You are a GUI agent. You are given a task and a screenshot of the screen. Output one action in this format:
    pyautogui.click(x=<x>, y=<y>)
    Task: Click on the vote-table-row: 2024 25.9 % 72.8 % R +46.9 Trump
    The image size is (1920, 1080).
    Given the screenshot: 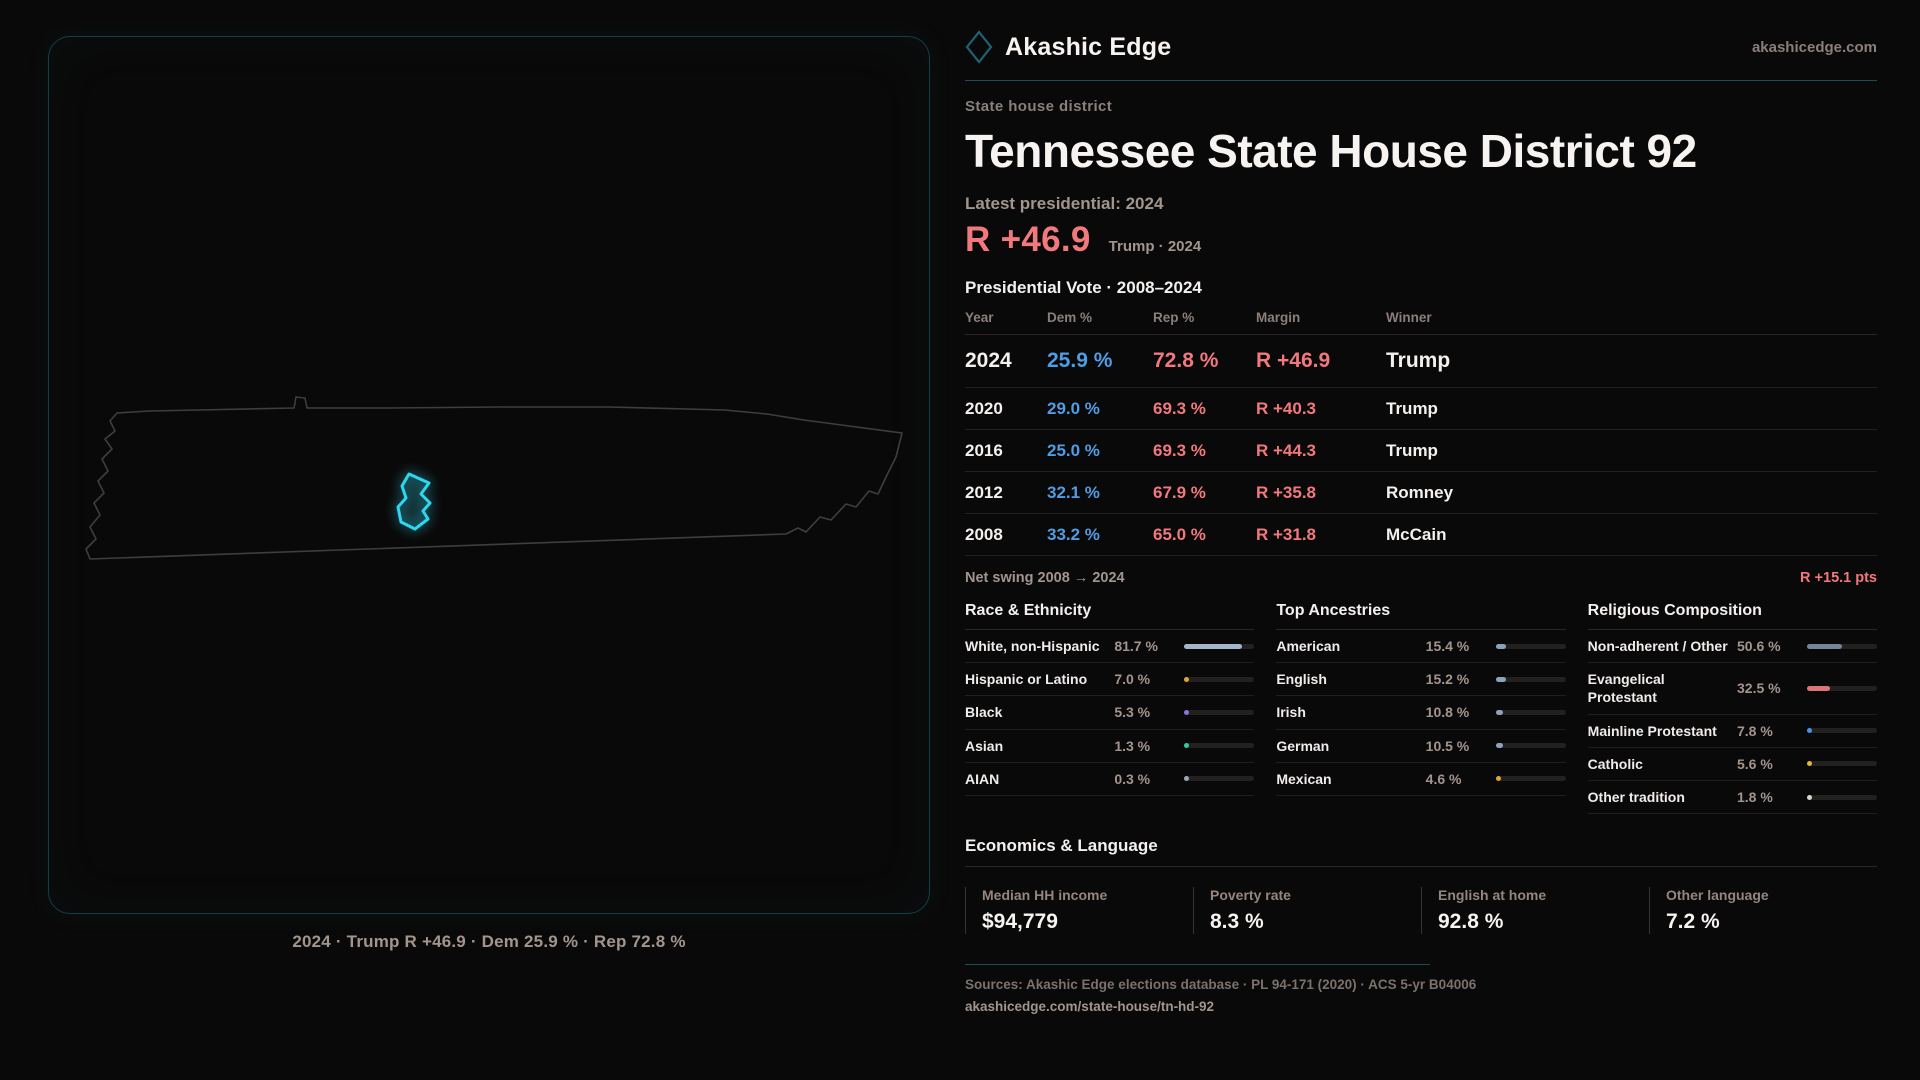 What is the action you would take?
    pyautogui.click(x=1421, y=361)
    